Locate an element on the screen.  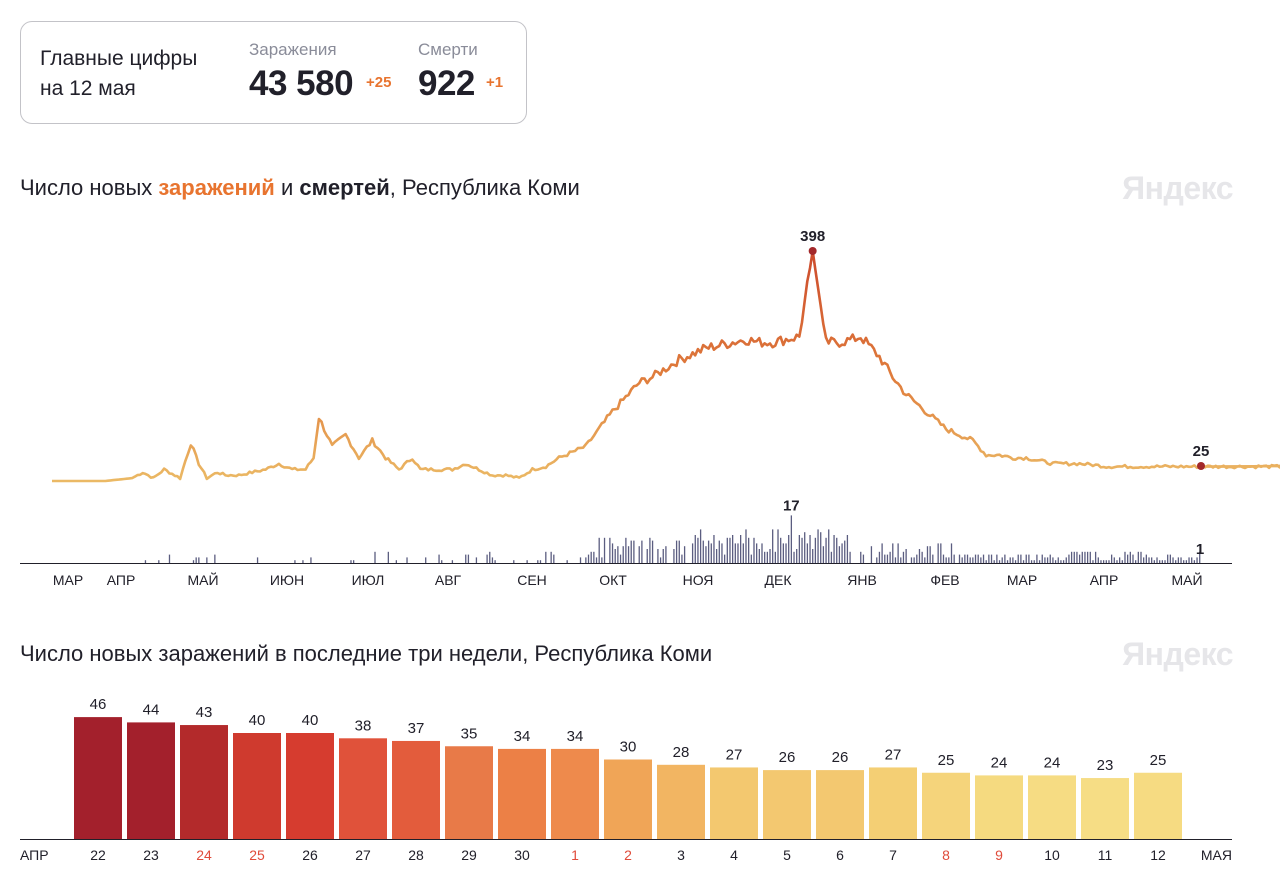
day-tick-label: 10 is located at coordinates (1052, 855).